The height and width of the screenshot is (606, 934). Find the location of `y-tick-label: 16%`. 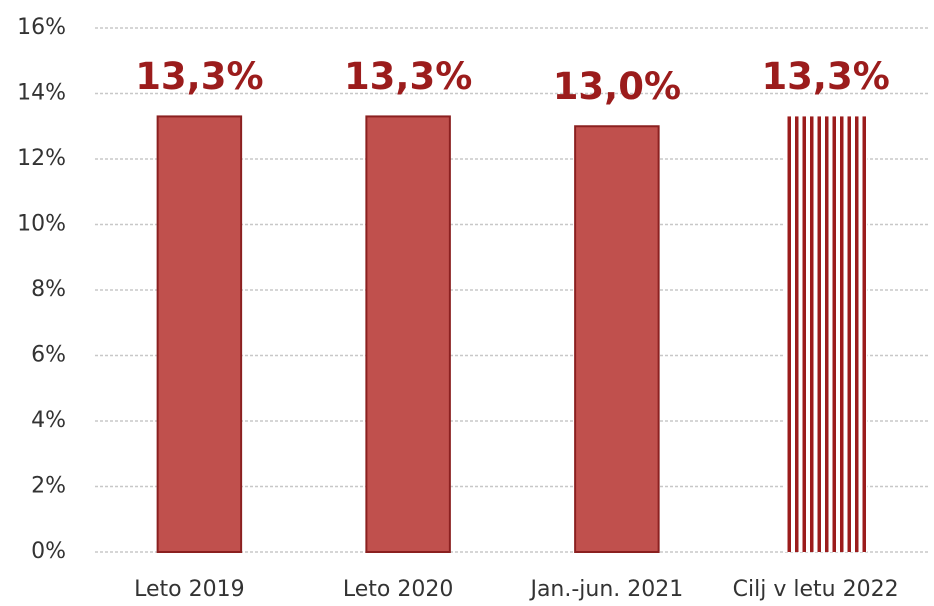

y-tick-label: 16% is located at coordinates (41, 27).